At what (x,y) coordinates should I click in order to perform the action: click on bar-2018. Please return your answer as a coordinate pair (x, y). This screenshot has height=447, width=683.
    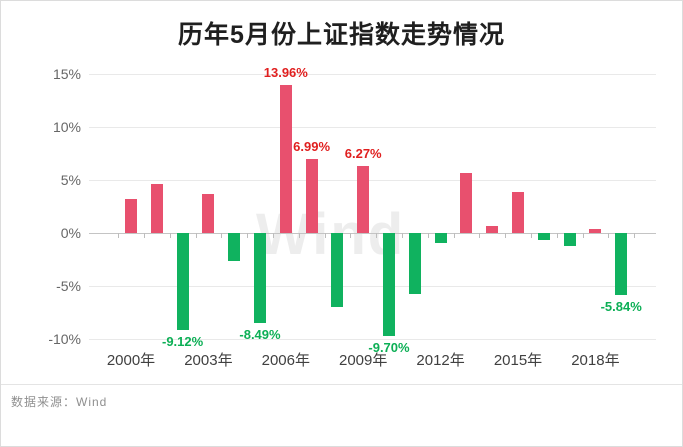
    Looking at the image, I should click on (595, 230).